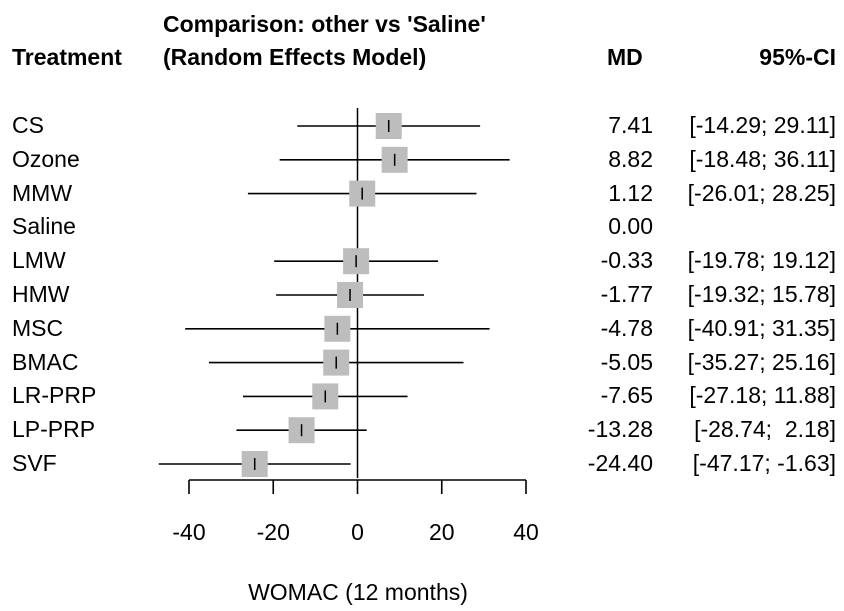 The width and height of the screenshot is (844, 611). Describe the element at coordinates (620, 429) in the screenshot. I see `md-value: -13.28` at that location.